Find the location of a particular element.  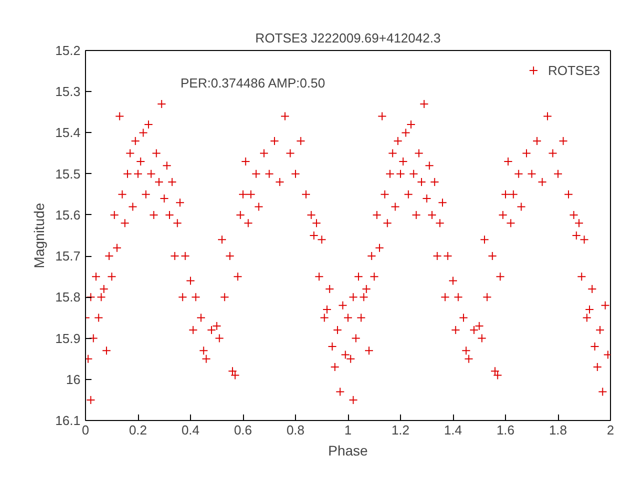

y-tick-label: 15.7 is located at coordinates (68, 256).